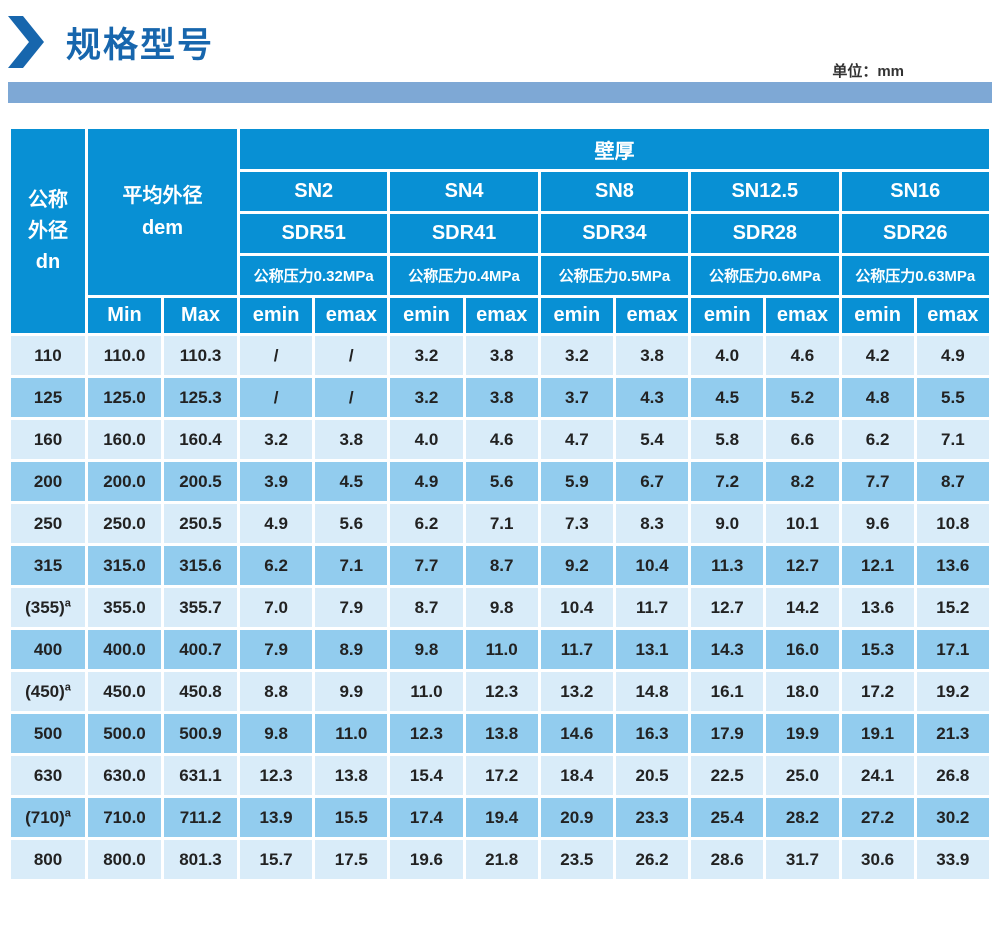 This screenshot has height=941, width=1000. Describe the element at coordinates (501, 439) in the screenshot. I see `cell-value: 4.6` at that location.